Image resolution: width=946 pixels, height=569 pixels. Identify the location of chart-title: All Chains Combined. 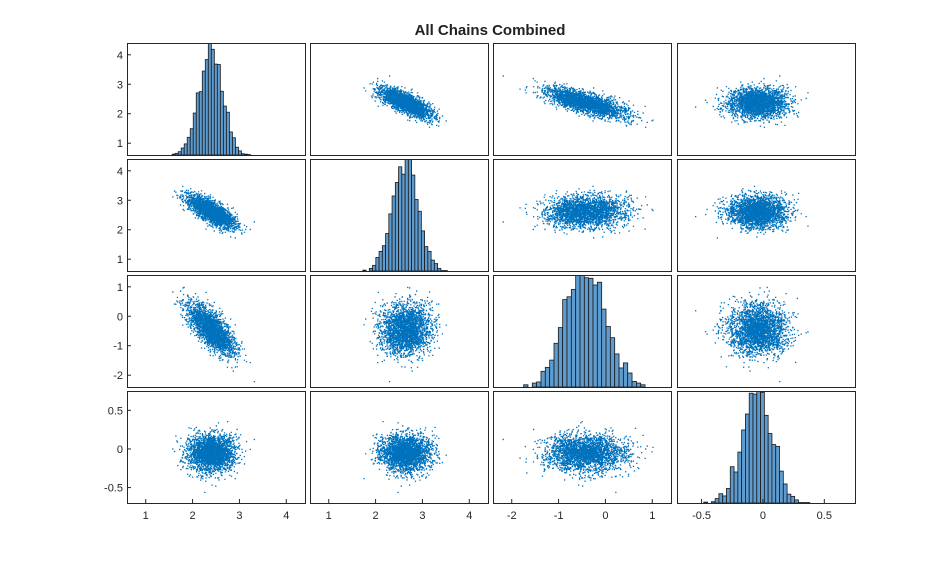
(490, 30).